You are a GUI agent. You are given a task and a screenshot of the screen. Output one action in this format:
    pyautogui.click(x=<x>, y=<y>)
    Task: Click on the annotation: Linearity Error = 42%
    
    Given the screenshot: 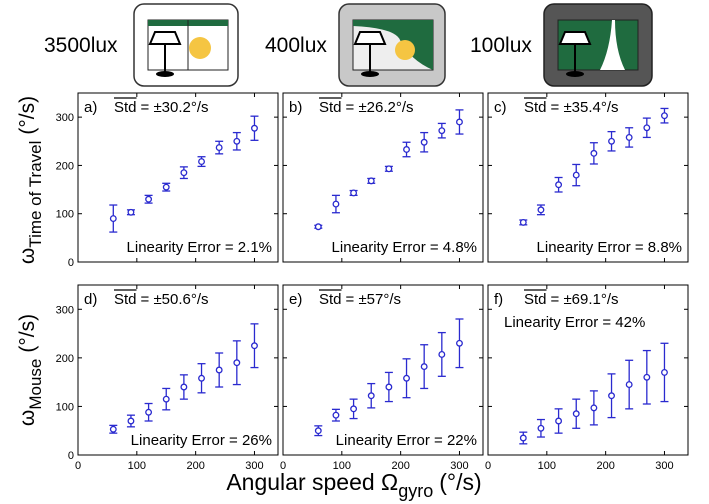 What is the action you would take?
    pyautogui.click(x=574, y=322)
    